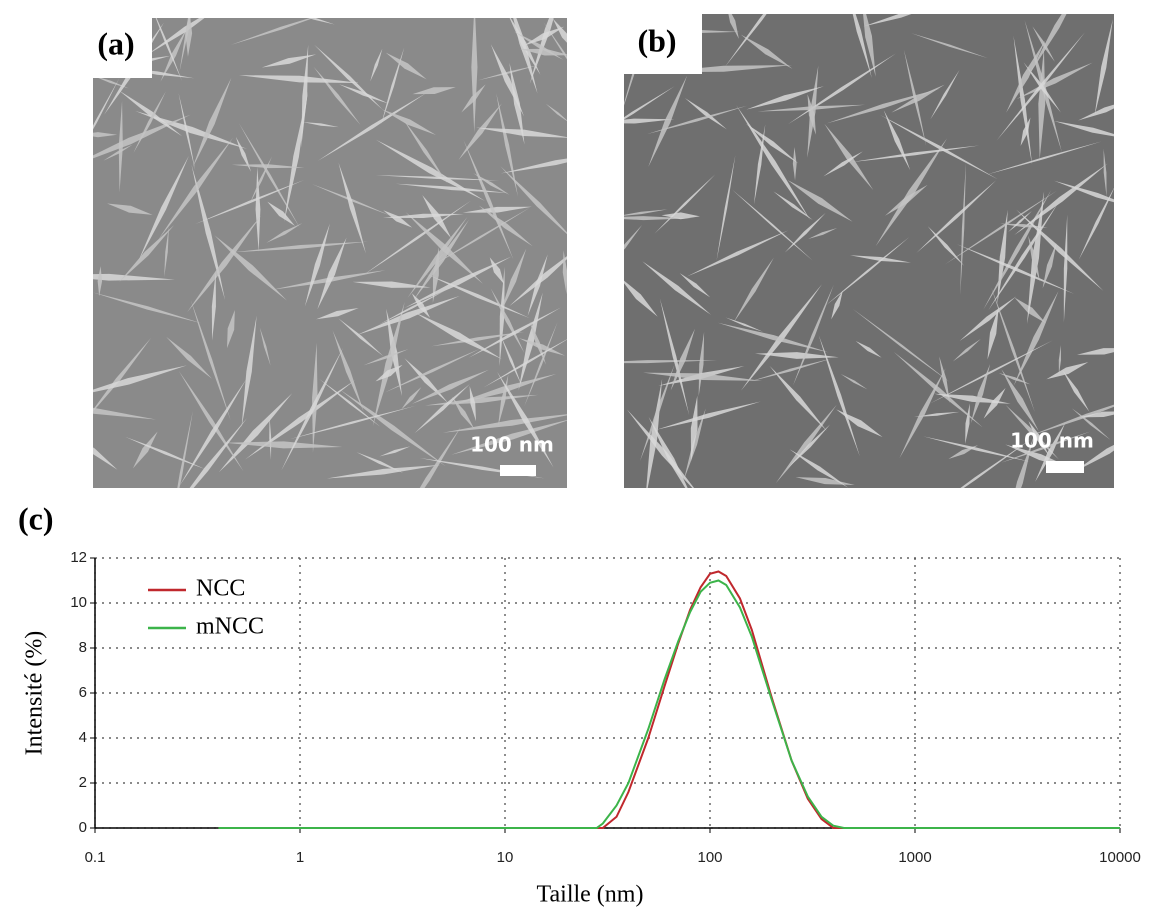  I want to click on panel-label: (a), so click(115, 43).